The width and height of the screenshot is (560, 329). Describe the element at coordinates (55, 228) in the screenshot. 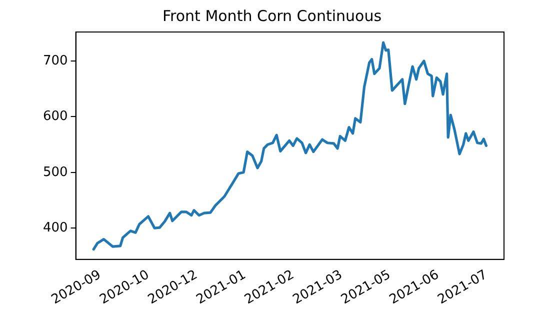

I see `y-tick-label: 400` at that location.